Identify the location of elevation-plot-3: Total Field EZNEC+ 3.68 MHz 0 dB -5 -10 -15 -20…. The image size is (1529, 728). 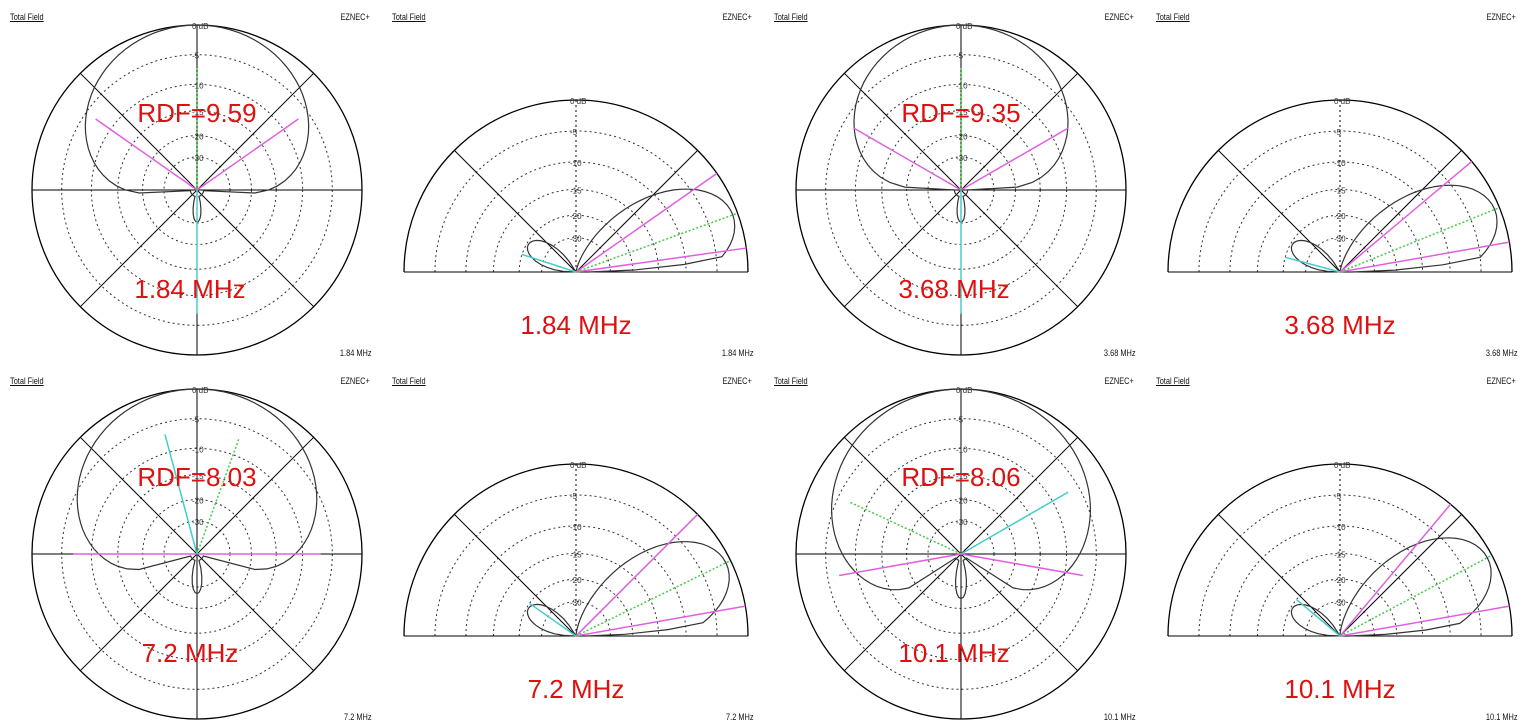
(1337, 182).